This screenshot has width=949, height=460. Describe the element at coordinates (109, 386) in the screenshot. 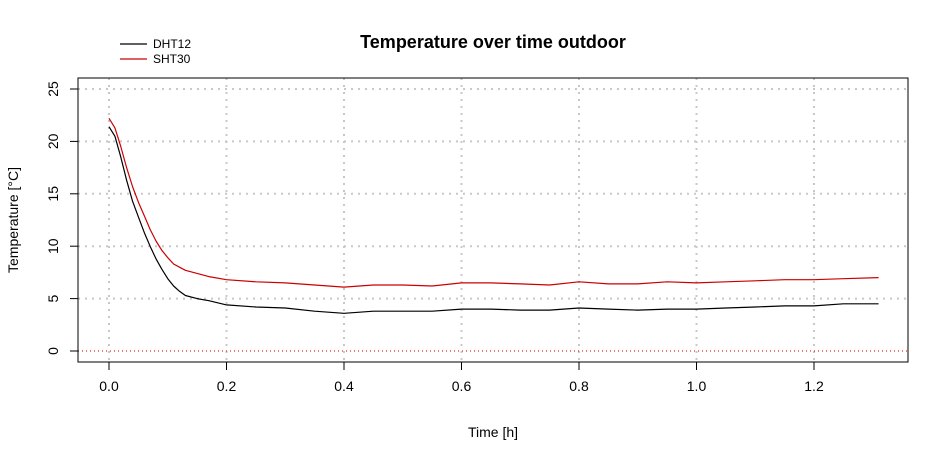

I see `x-tick-label: 0.0` at that location.